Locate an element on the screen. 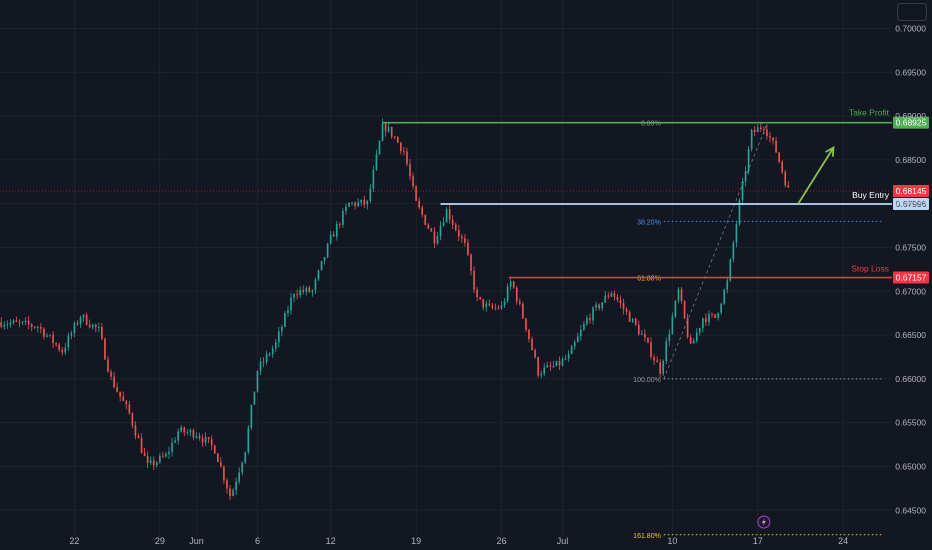 This screenshot has width=932, height=550. fib-level-label: 61.80% is located at coordinates (649, 279).